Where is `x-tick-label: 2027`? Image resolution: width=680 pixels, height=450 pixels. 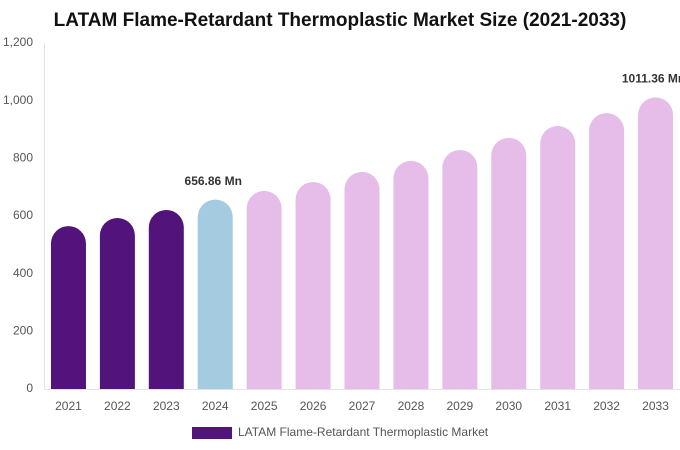
x-tick-label: 2027 is located at coordinates (362, 406).